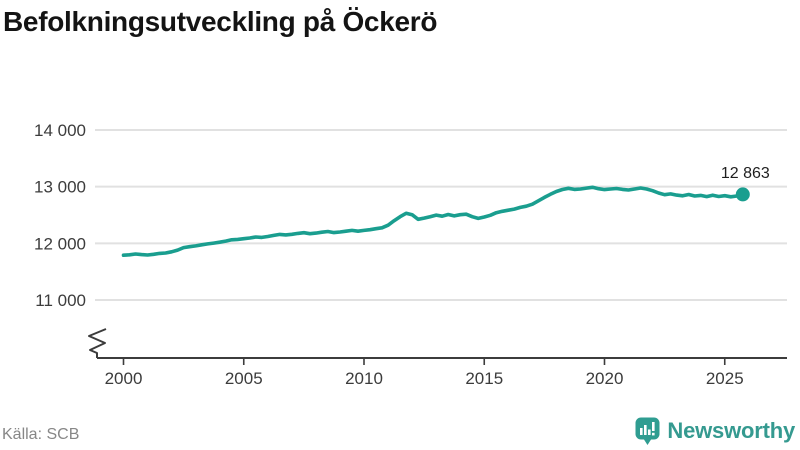 The height and width of the screenshot is (450, 800). Describe the element at coordinates (424, 373) in the screenshot. I see `x-axis-ticks: 2000 2005 2010 2015 2020 2025` at that location.